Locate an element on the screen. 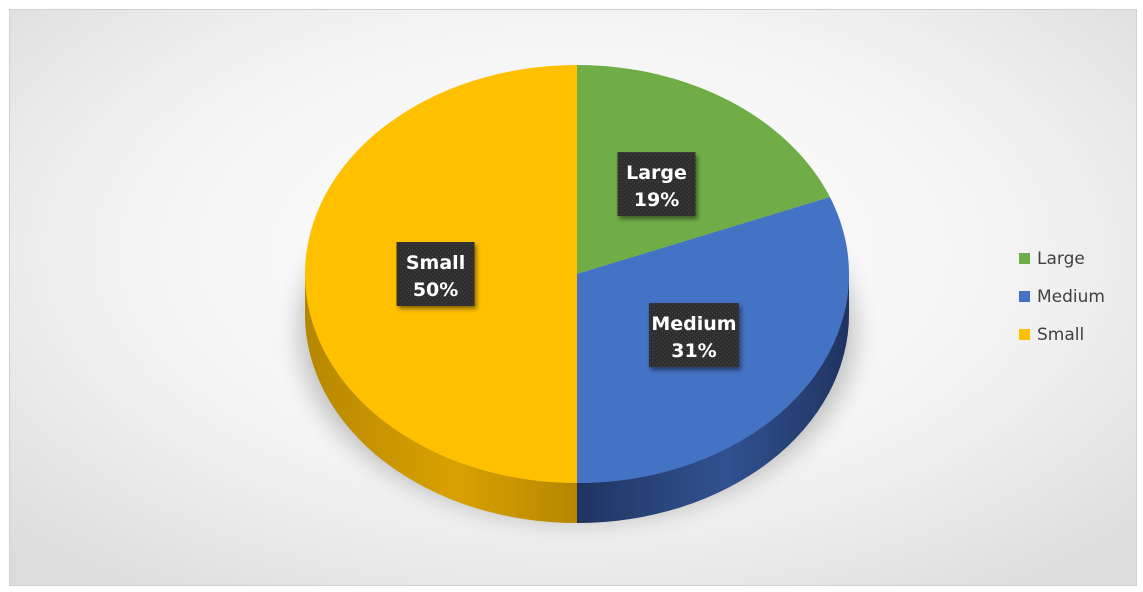  data-label-medium: Medium 31% is located at coordinates (693, 335).